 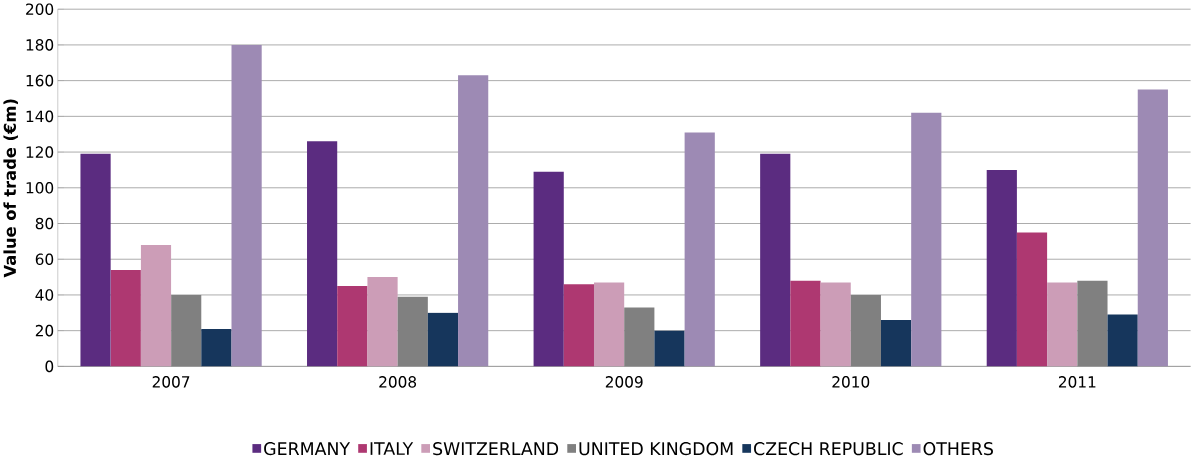 I want to click on y-tick-label: 160, so click(x=40, y=81).